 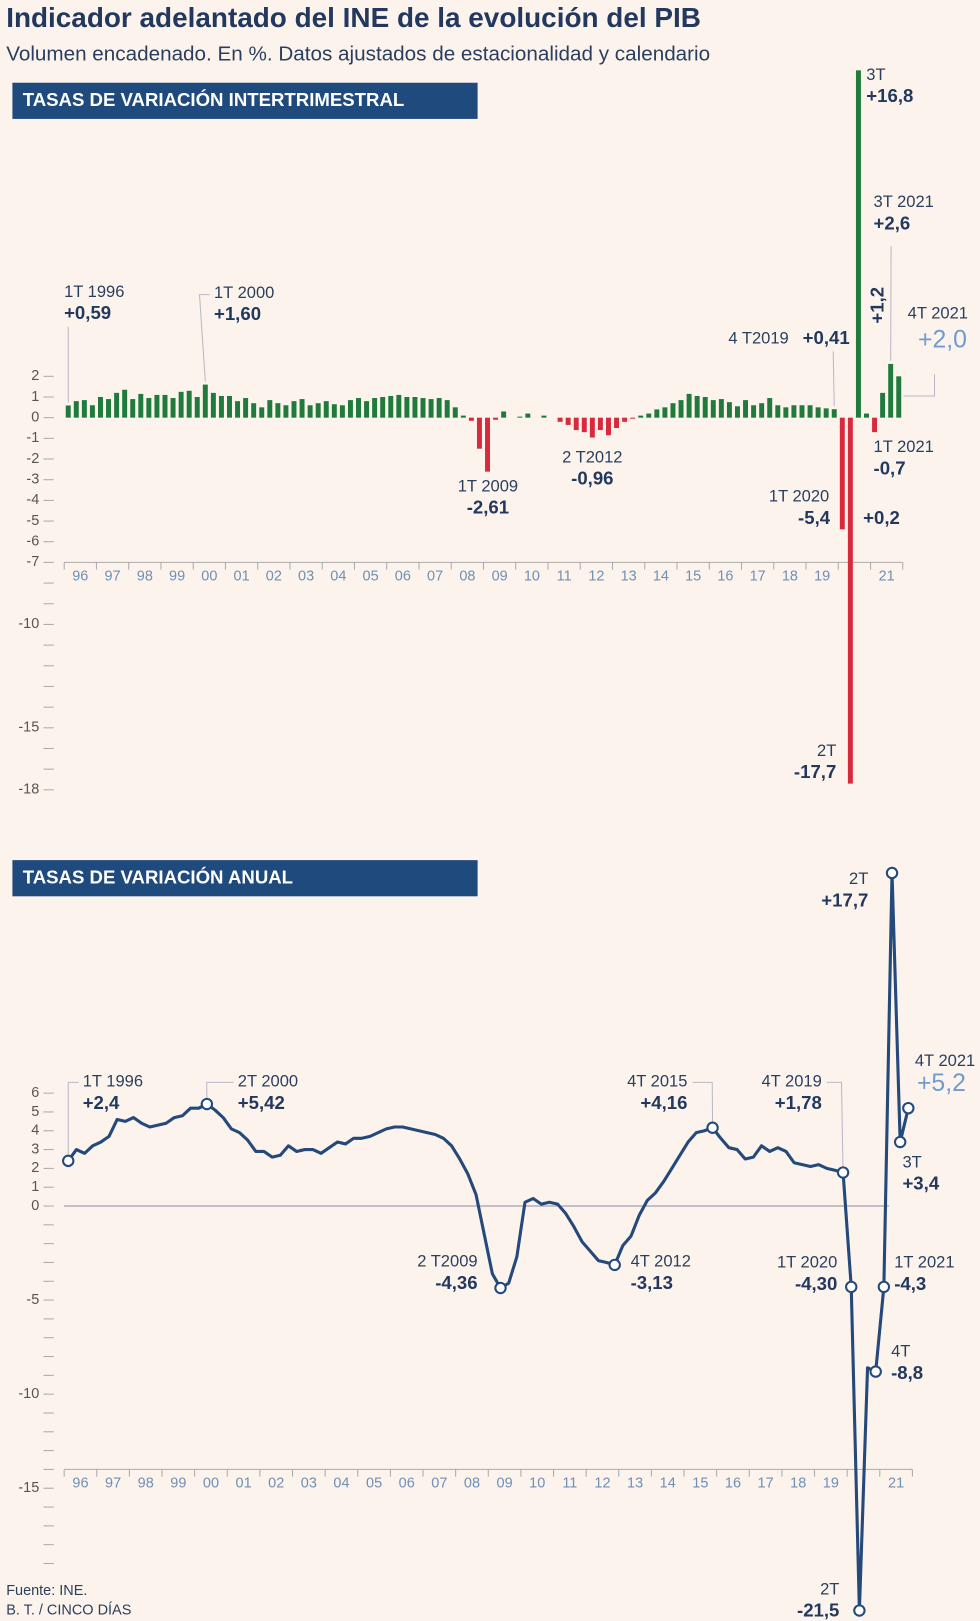 I want to click on y-tick-label: 5, so click(x=35, y=1112).